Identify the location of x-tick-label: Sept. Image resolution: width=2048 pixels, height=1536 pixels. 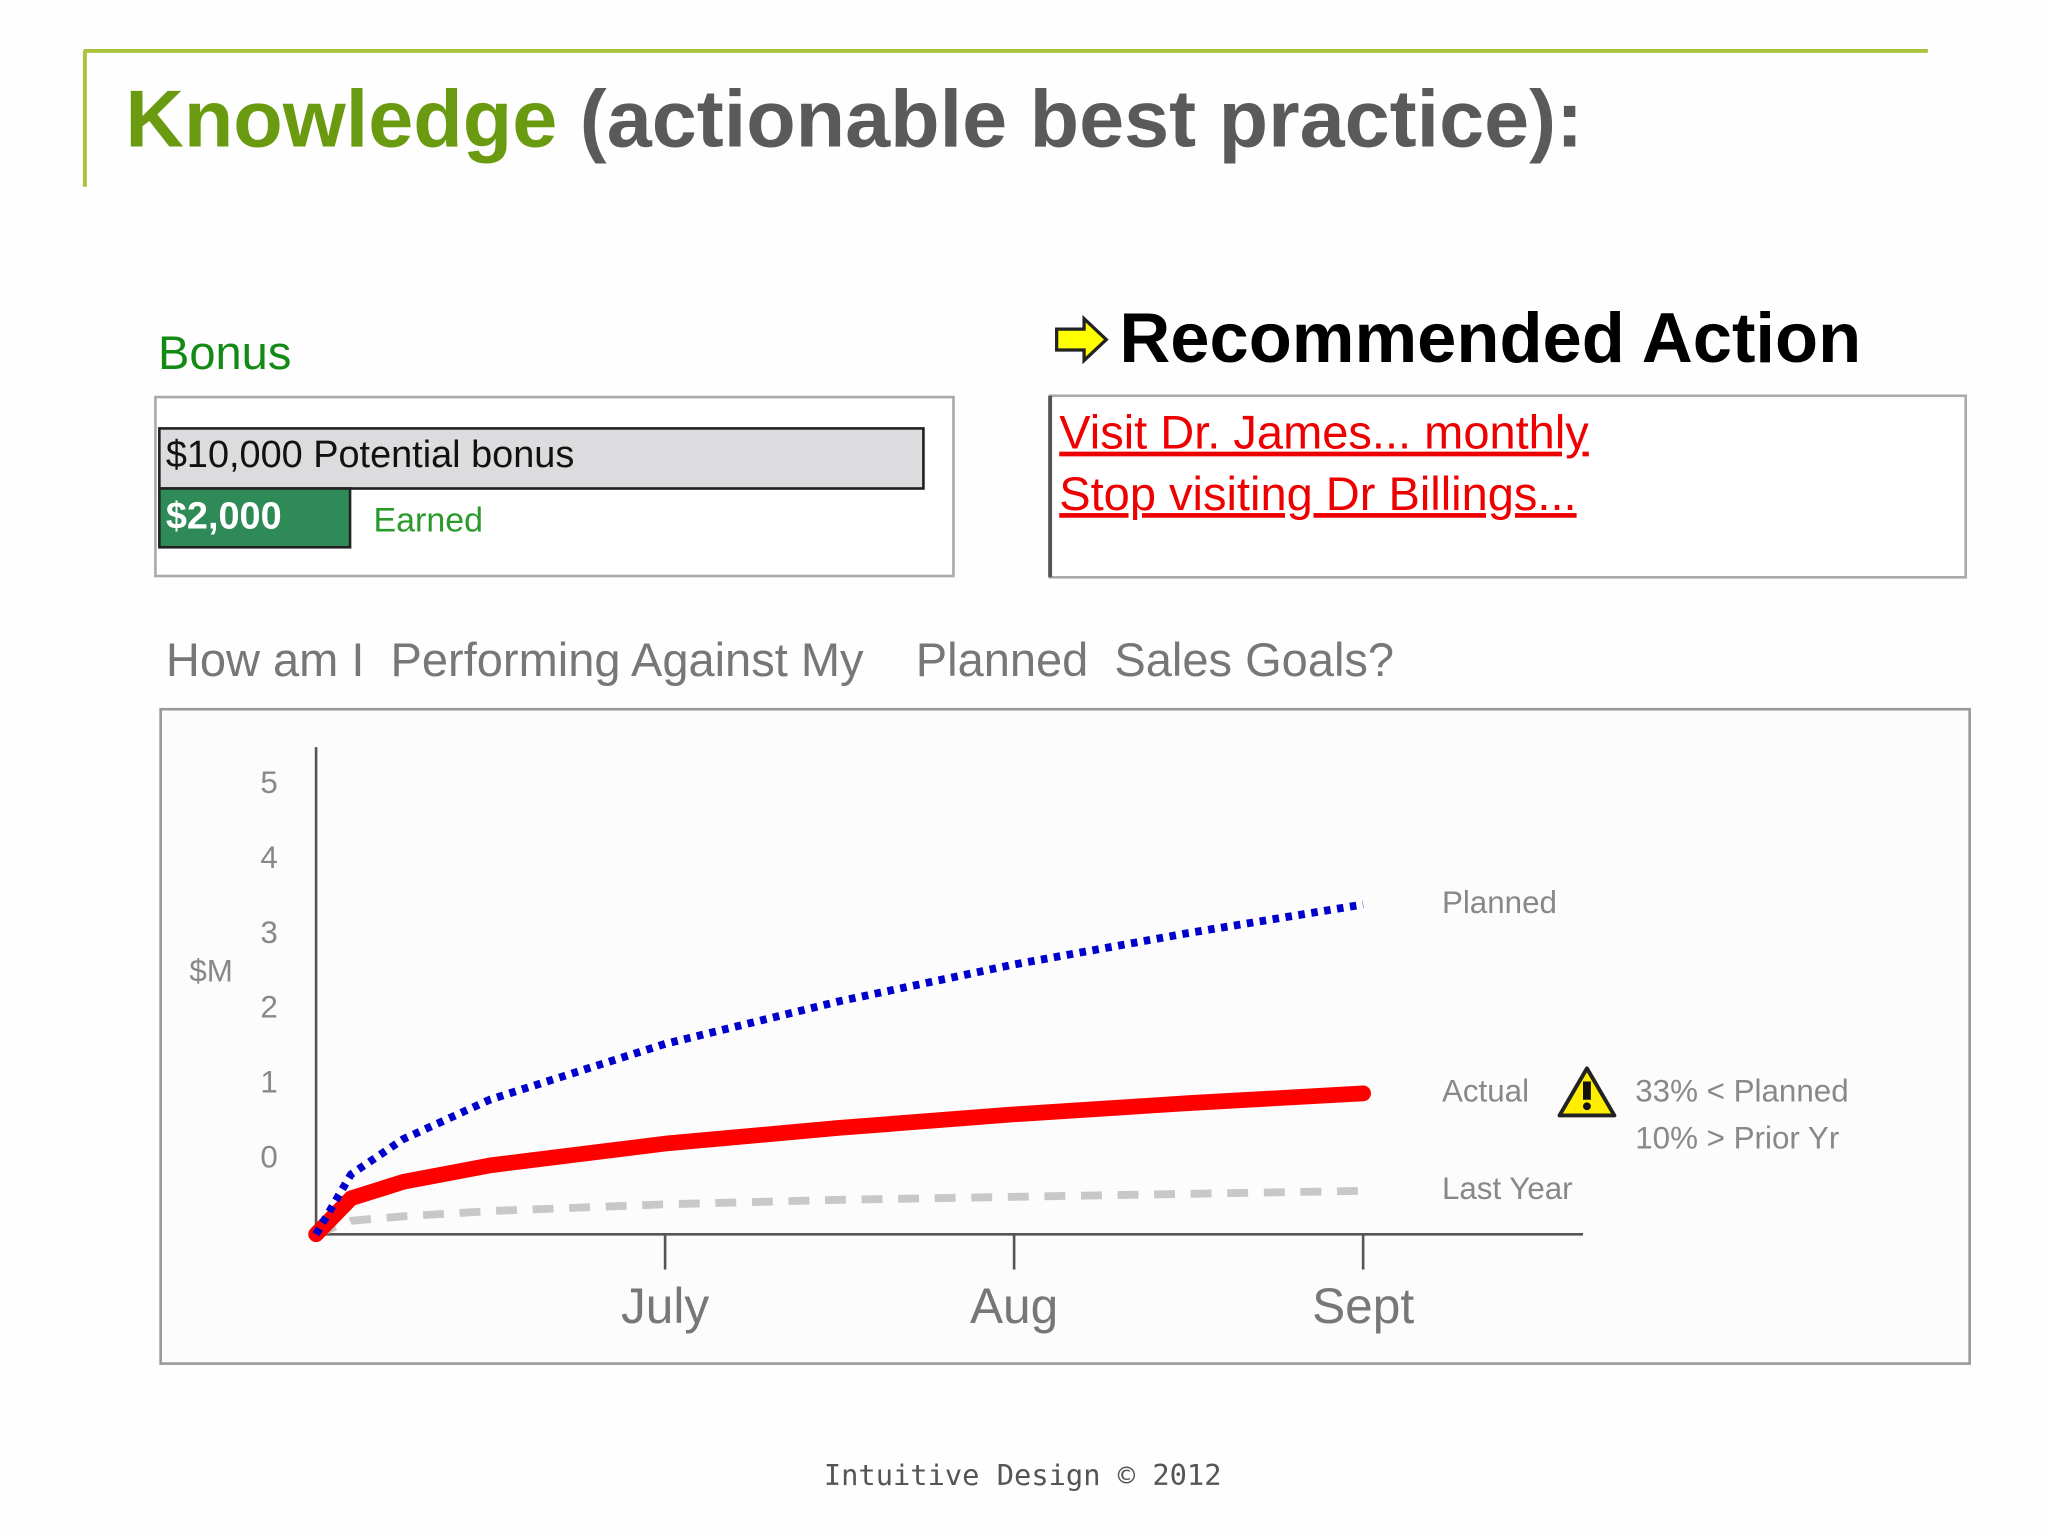
(1363, 1306).